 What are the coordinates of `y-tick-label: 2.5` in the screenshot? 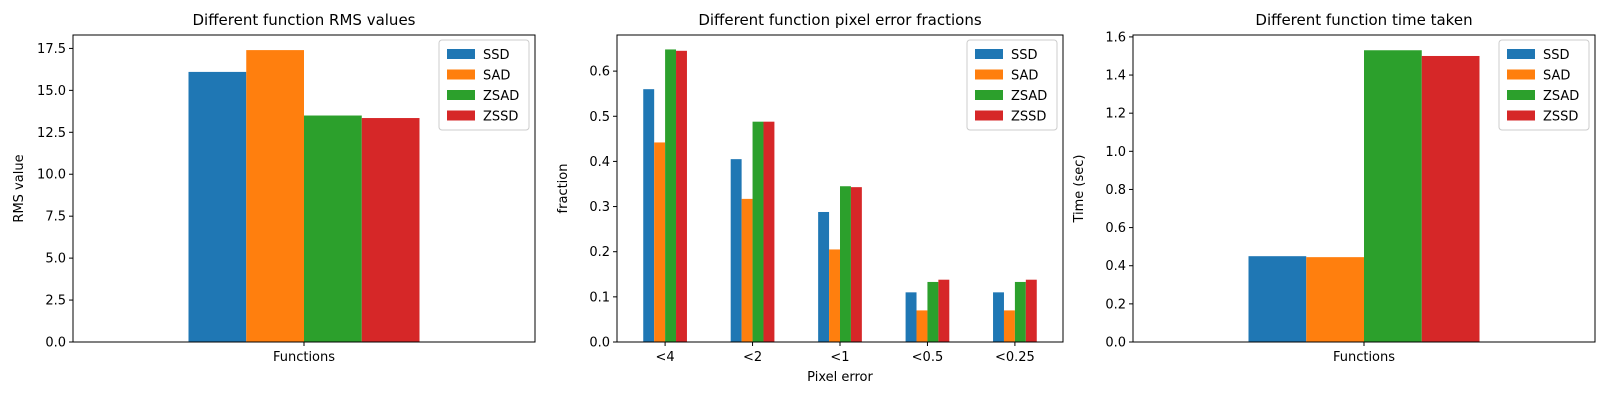 It's located at (55, 301).